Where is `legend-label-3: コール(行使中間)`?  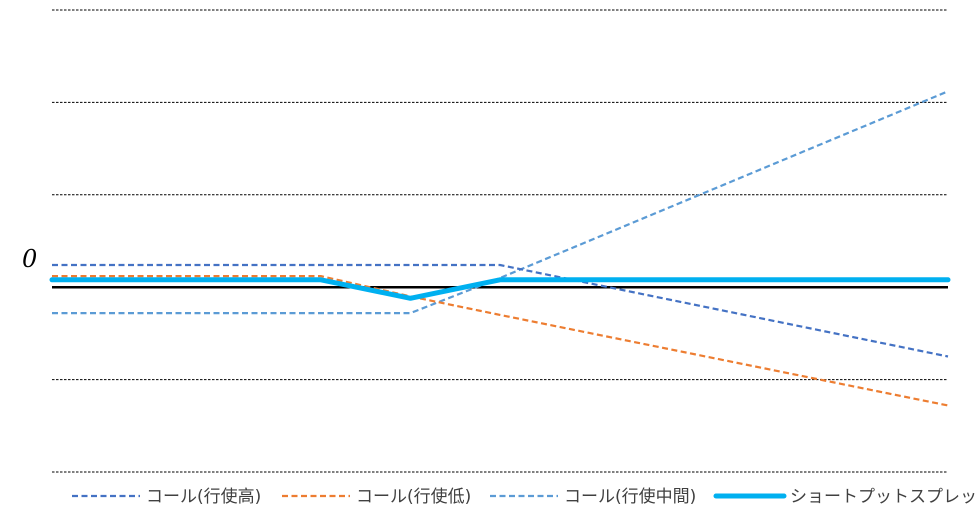
legend-label-3: コール(行使中間) is located at coordinates (630, 496).